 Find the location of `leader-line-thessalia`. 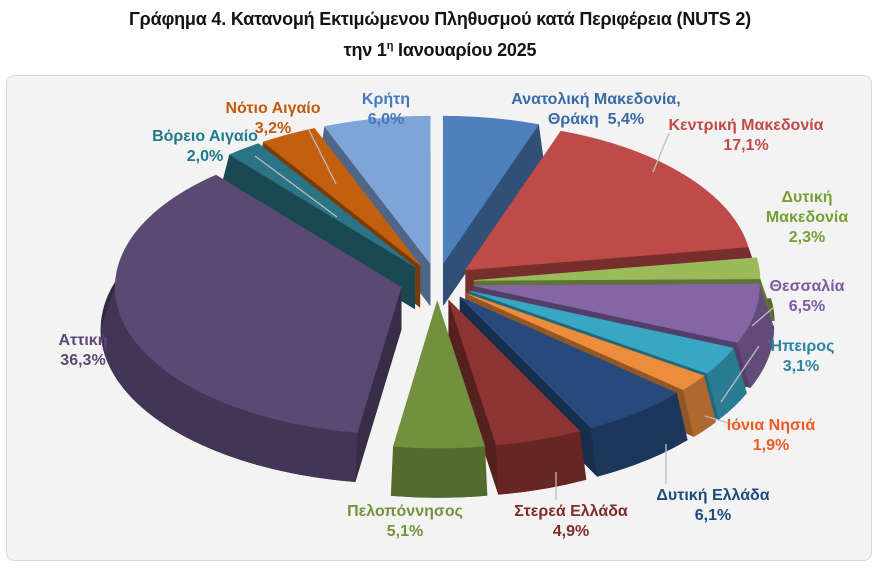

leader-line-thessalia is located at coordinates (763, 316).